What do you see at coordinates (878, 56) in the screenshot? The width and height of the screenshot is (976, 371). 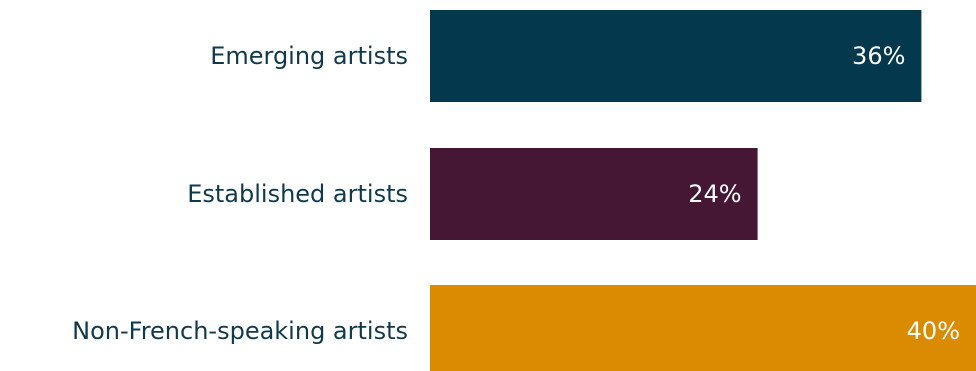 I see `value-label: 36%` at bounding box center [878, 56].